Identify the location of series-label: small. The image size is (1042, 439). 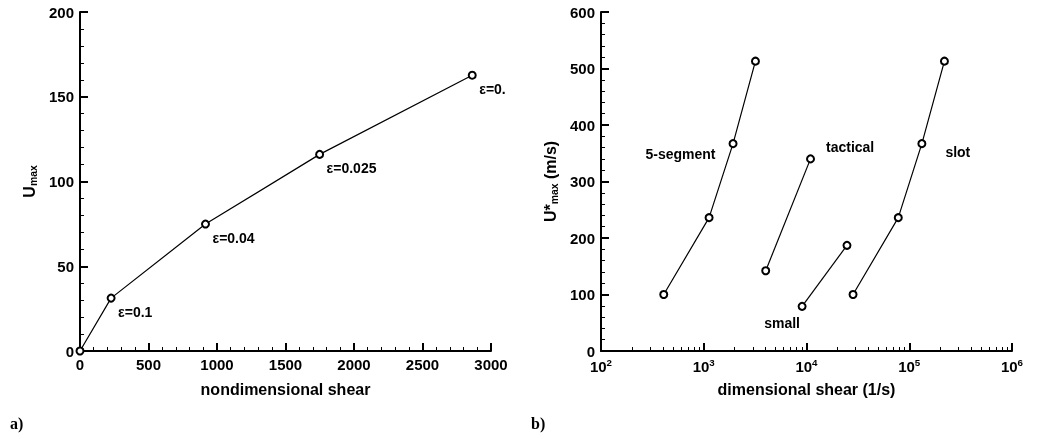
(782, 322).